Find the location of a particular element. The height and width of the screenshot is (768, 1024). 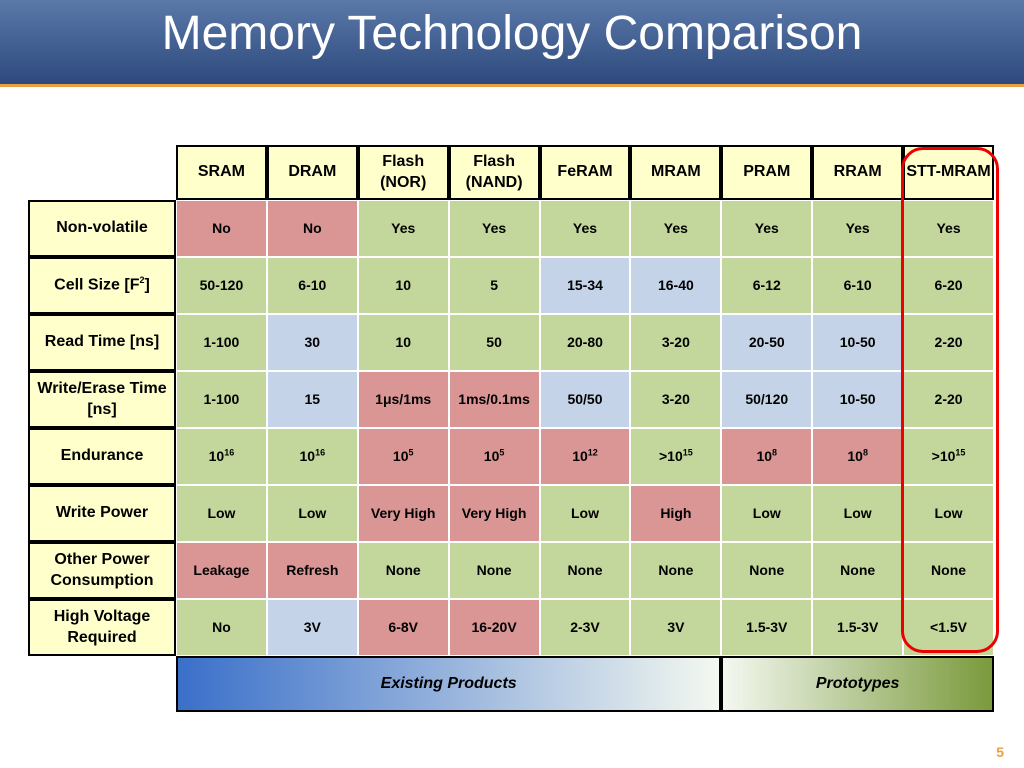

table-cell: 6-12 is located at coordinates (767, 285).